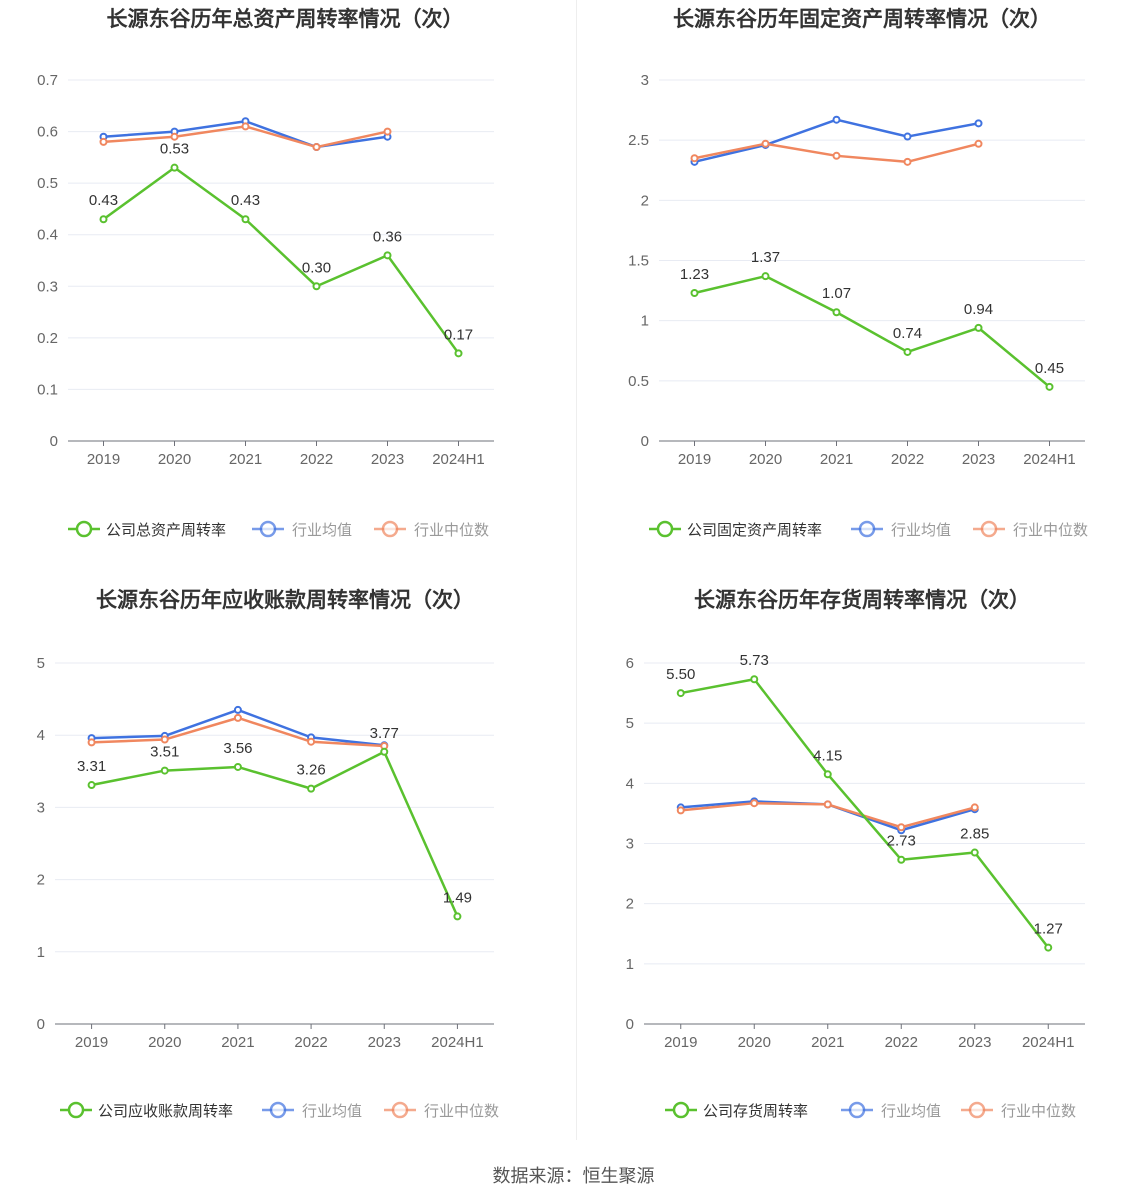 The image size is (1147, 1202). Describe the element at coordinates (245, 200) in the screenshot. I see `data-label: 0.43` at that location.